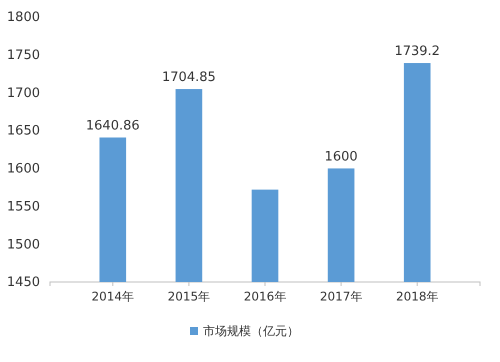 The image size is (500, 362). I want to click on y-tick-label: 1550, so click(23, 206).